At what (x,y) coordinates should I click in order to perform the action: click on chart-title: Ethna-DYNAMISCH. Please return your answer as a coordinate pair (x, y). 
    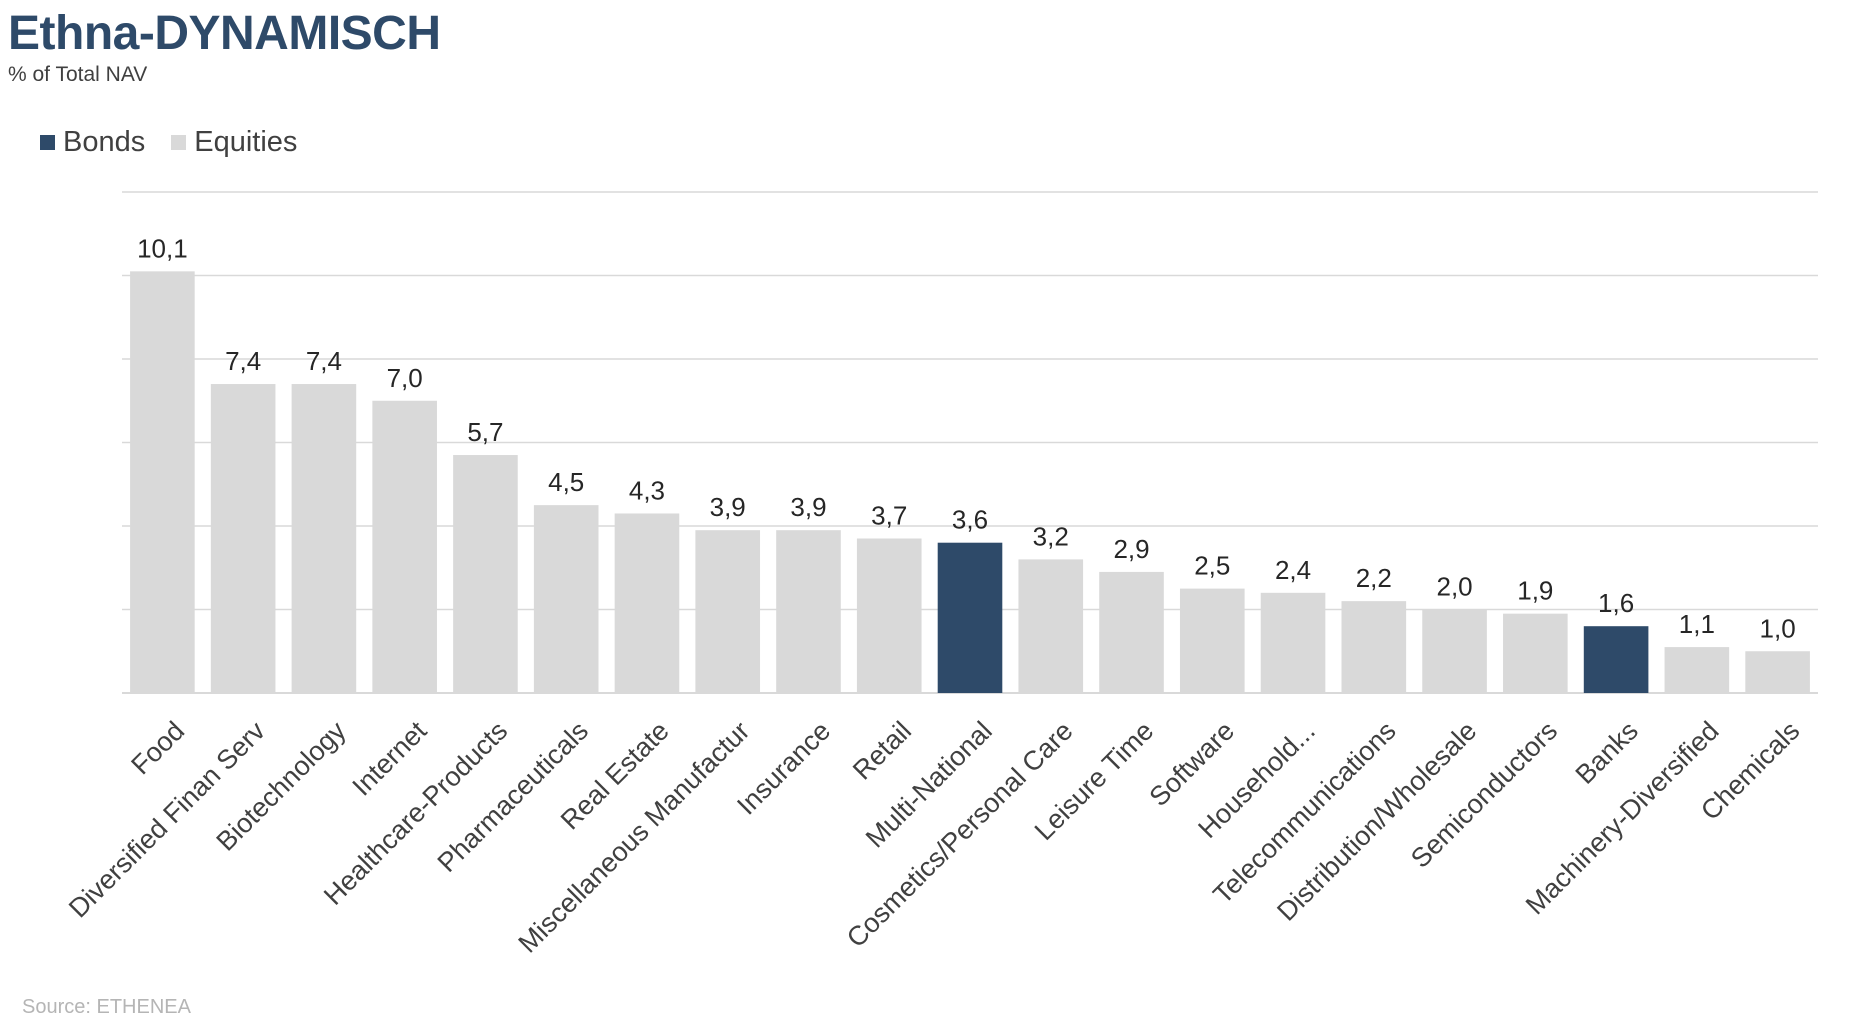
    Looking at the image, I should click on (224, 33).